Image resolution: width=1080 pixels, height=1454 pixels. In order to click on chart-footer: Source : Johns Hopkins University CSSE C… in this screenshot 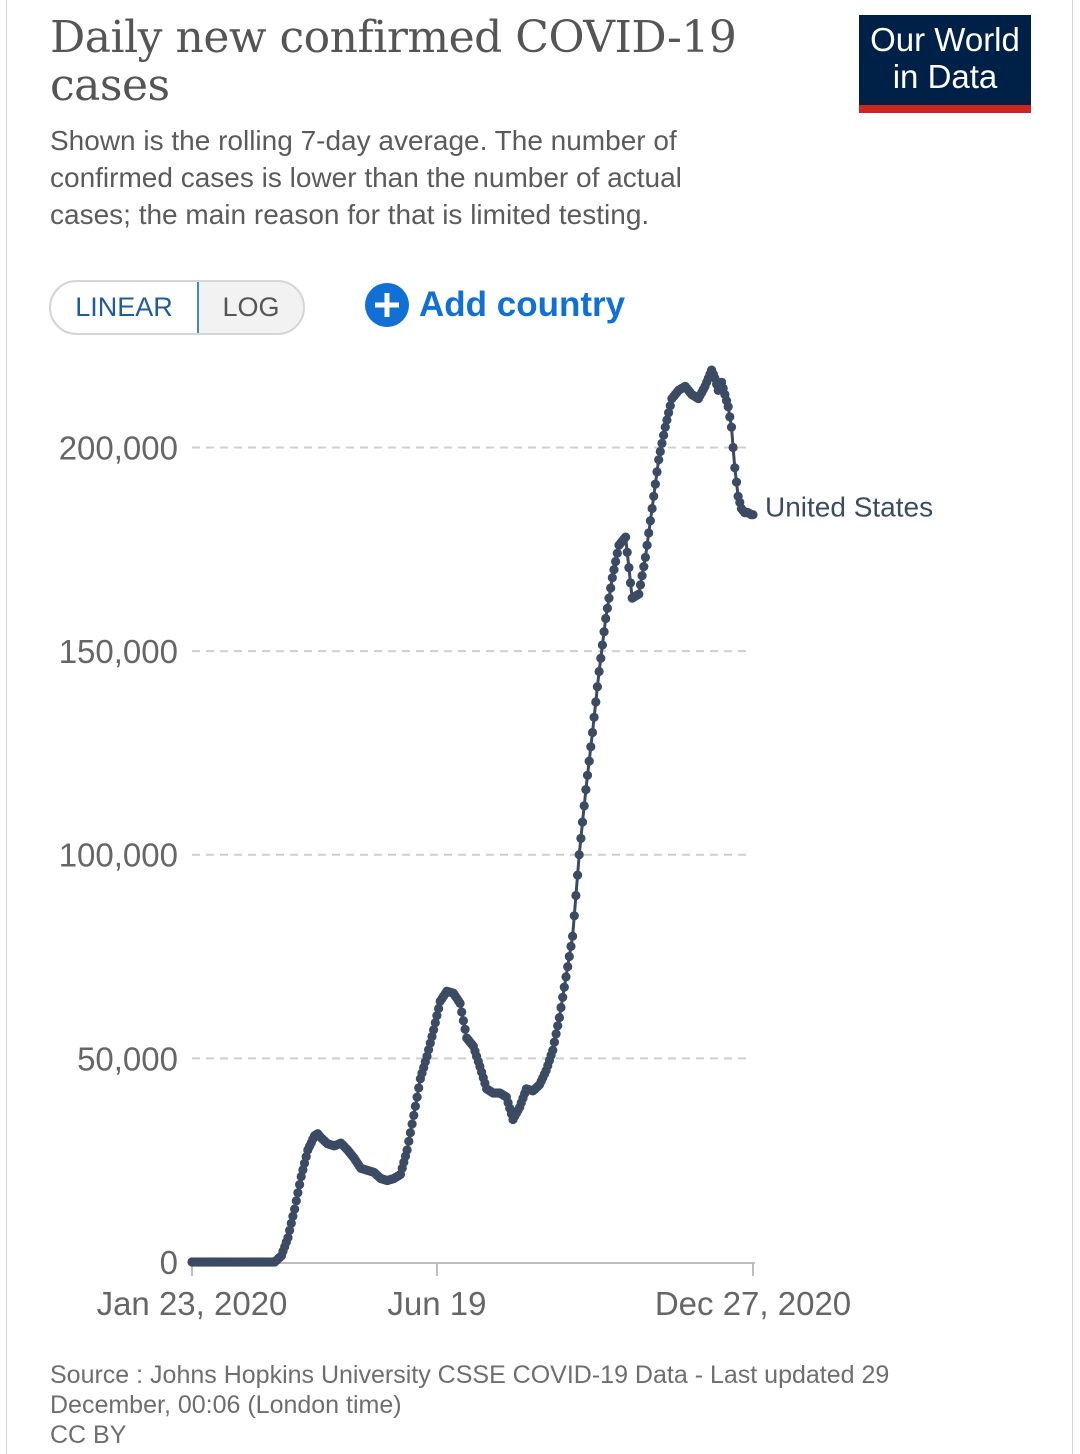, I will do `click(510, 1405)`.